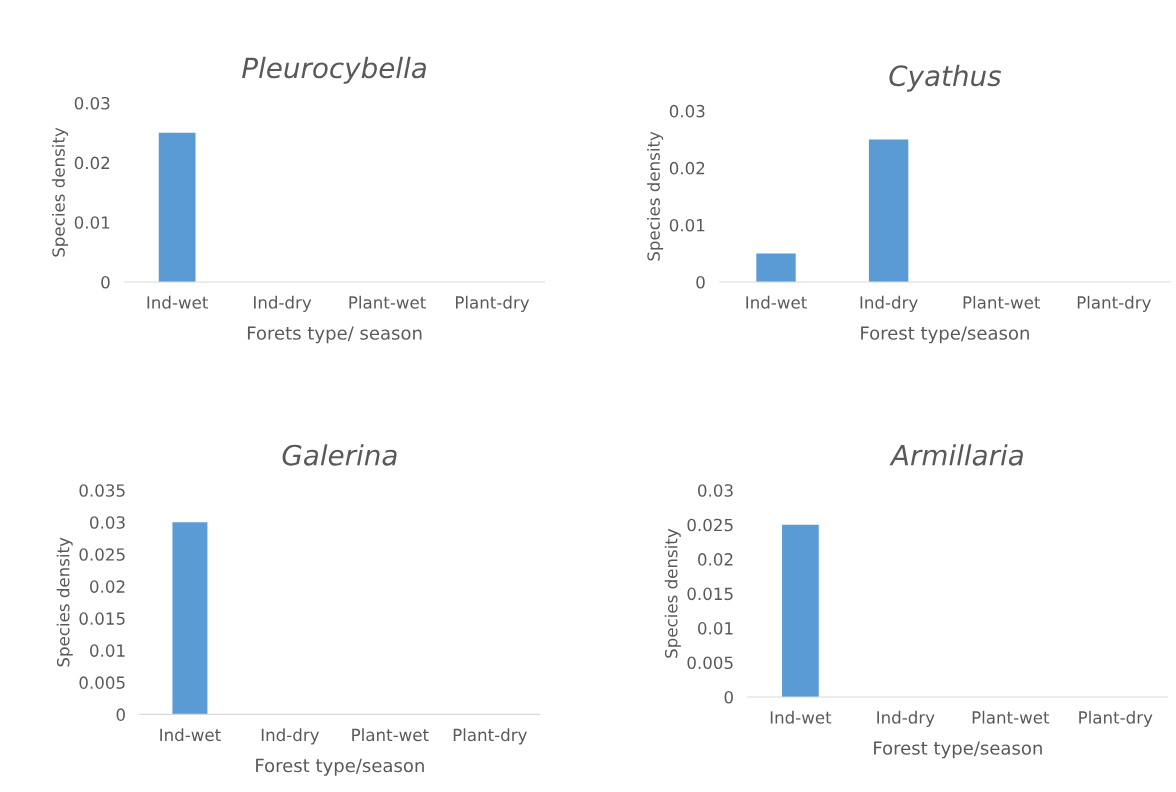 The image size is (1176, 792). What do you see at coordinates (945, 78) in the screenshot?
I see `chart-title: Cyathus` at bounding box center [945, 78].